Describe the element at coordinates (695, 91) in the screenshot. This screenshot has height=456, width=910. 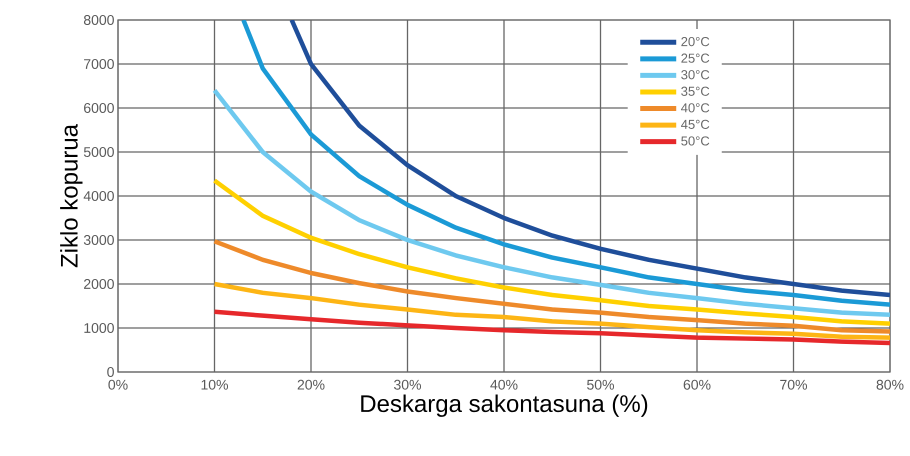
I see `legend-label: 35°C` at that location.